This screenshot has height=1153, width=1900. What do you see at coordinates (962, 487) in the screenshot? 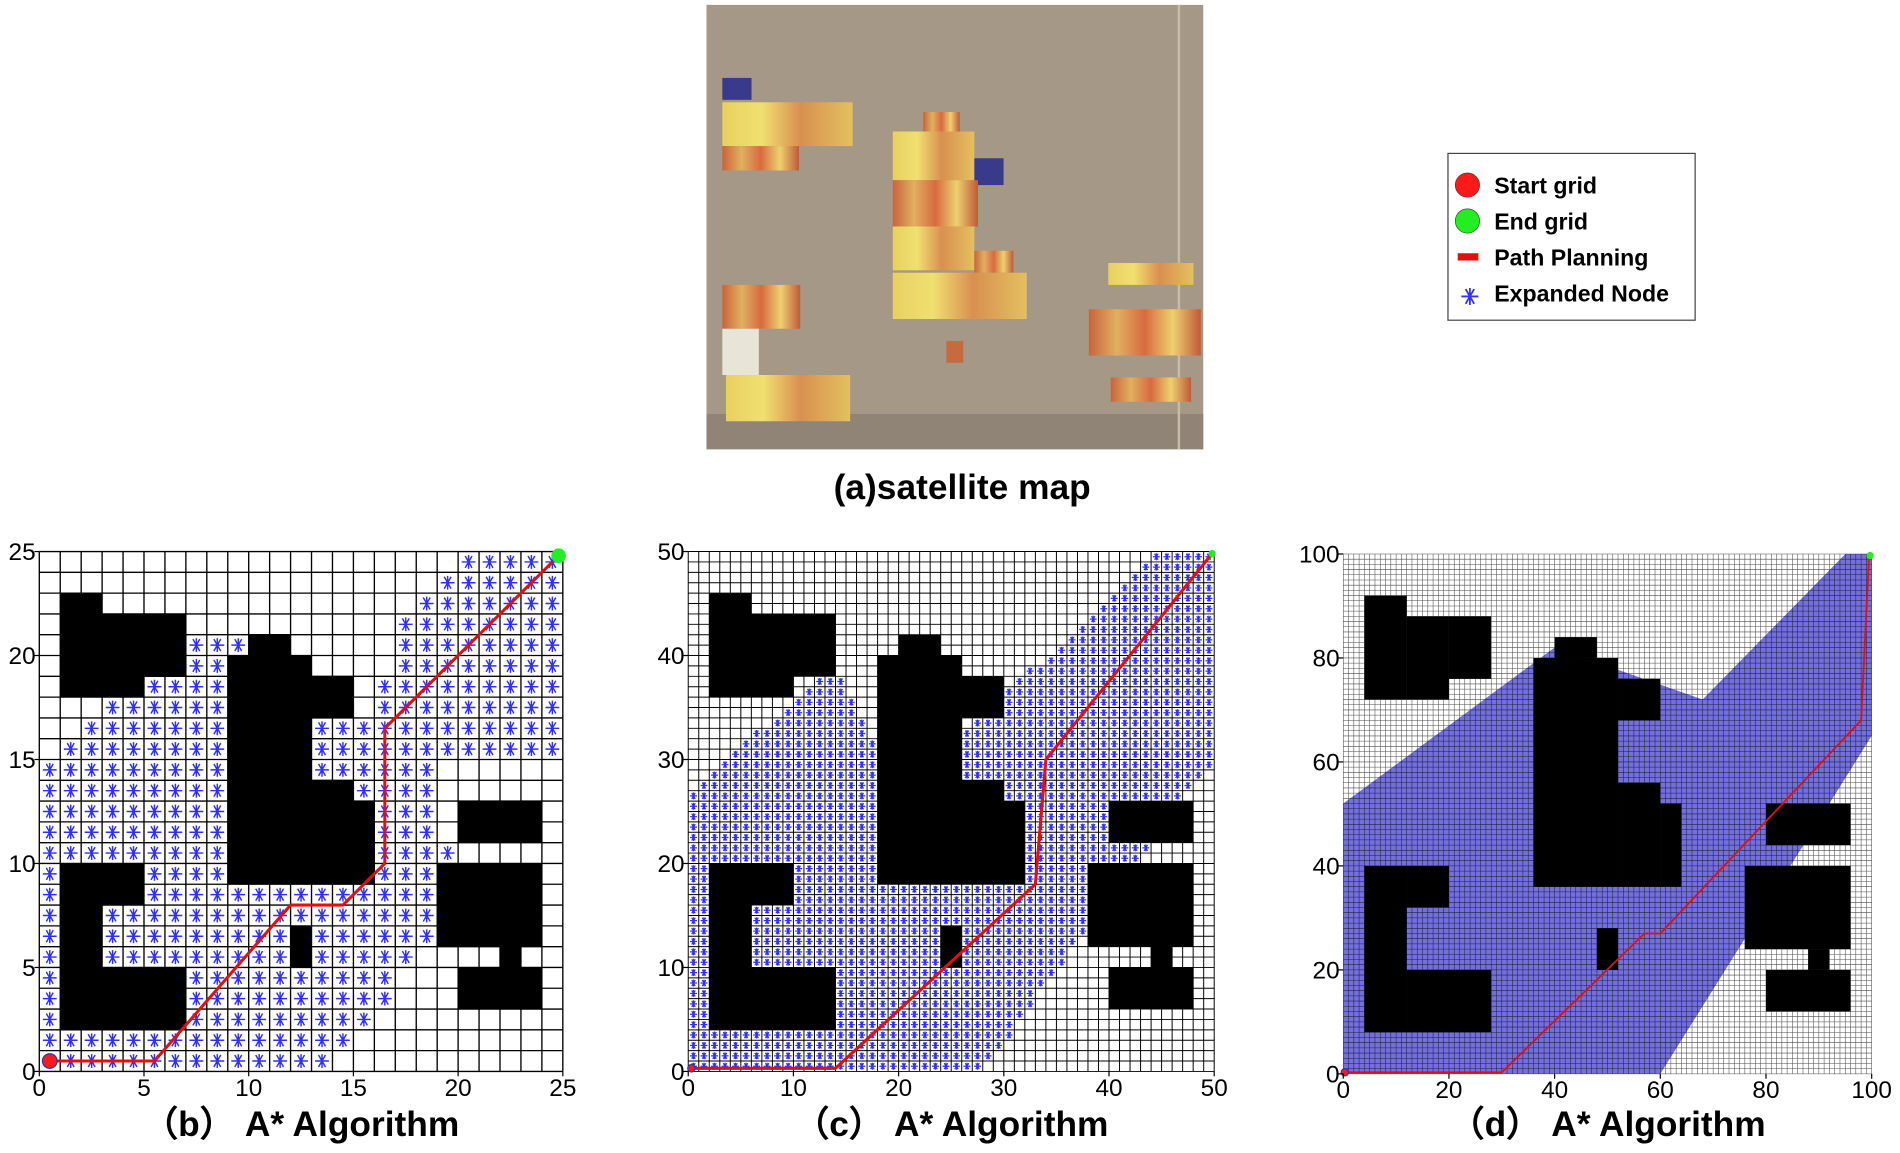
I see `satellite-caption: (a)satellite map` at bounding box center [962, 487].